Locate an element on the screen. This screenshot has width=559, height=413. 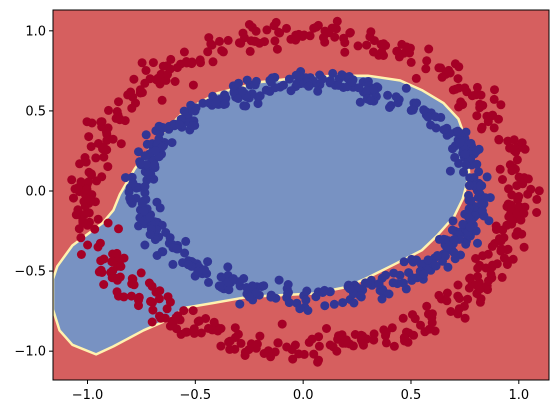
x-axis: −1.0 −0.5 0.0 0.5 1.0 is located at coordinates (300, 391).